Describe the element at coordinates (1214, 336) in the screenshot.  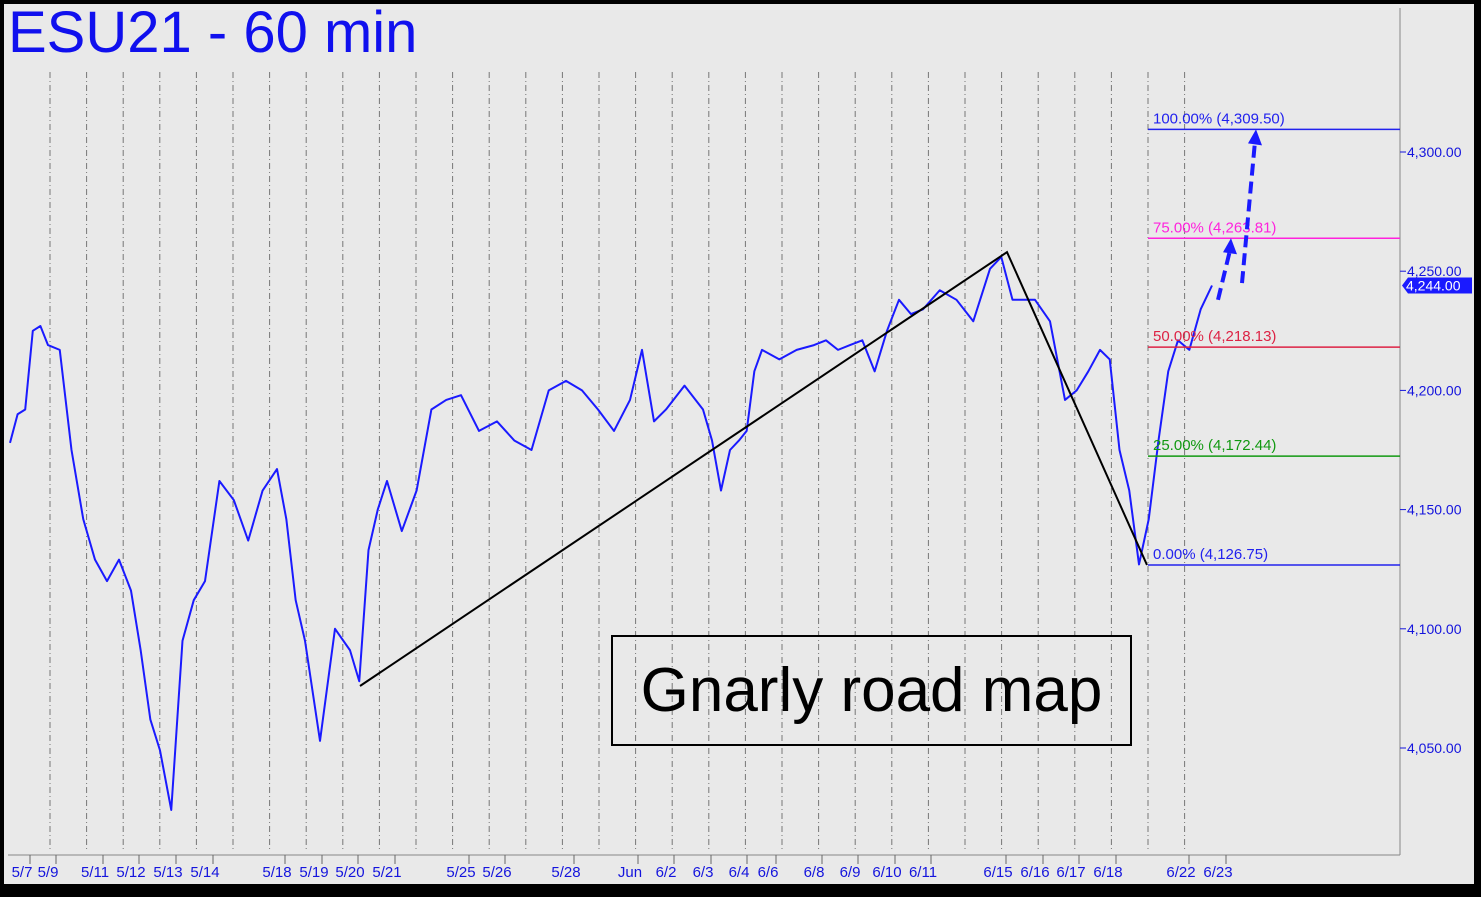
I see `fib-level-label: 50.00% (4,218.13)` at that location.